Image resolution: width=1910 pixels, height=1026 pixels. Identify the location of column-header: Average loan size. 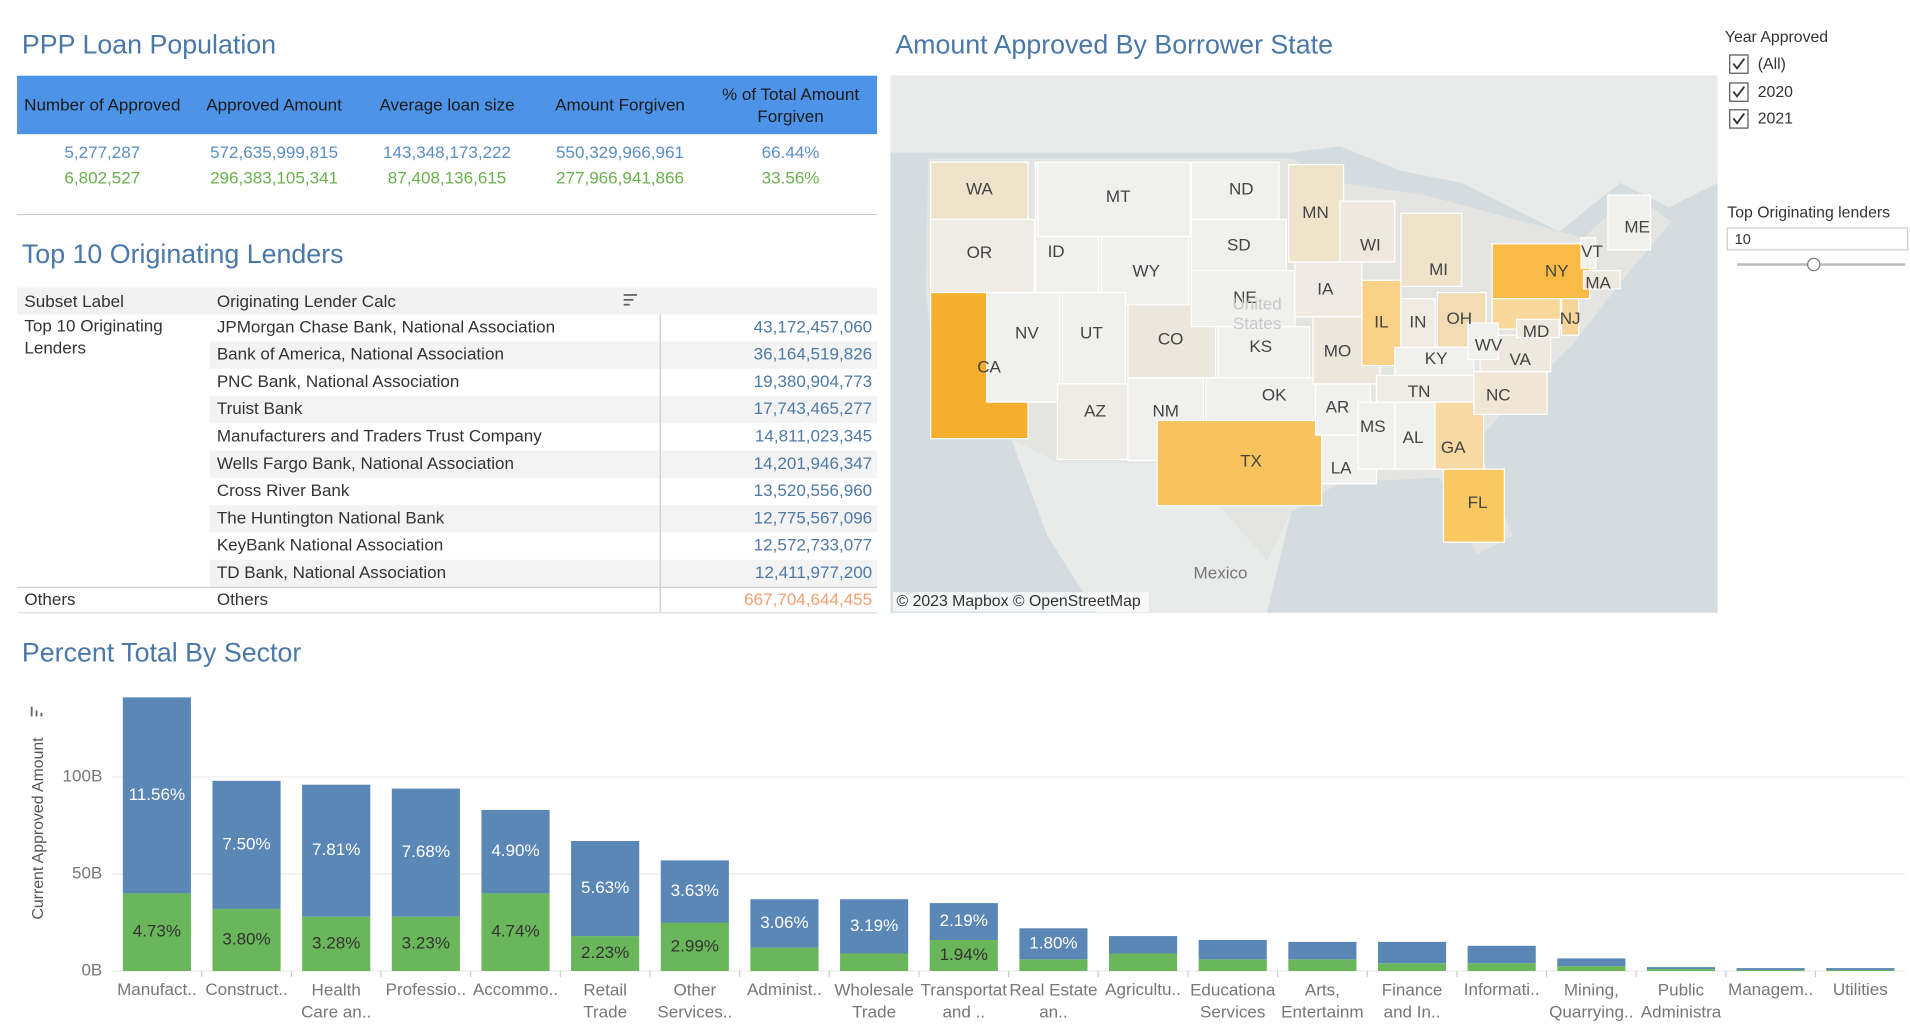
(446, 105).